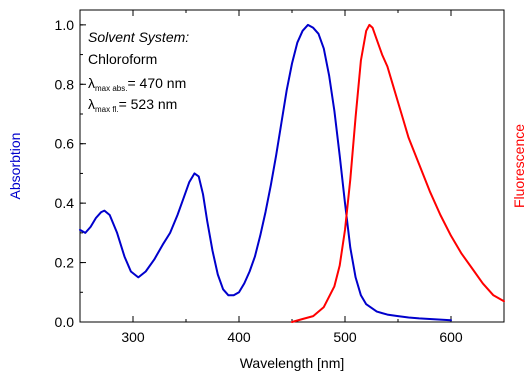 This screenshot has width=528, height=376. I want to click on x-tick-label: 400, so click(239, 337).